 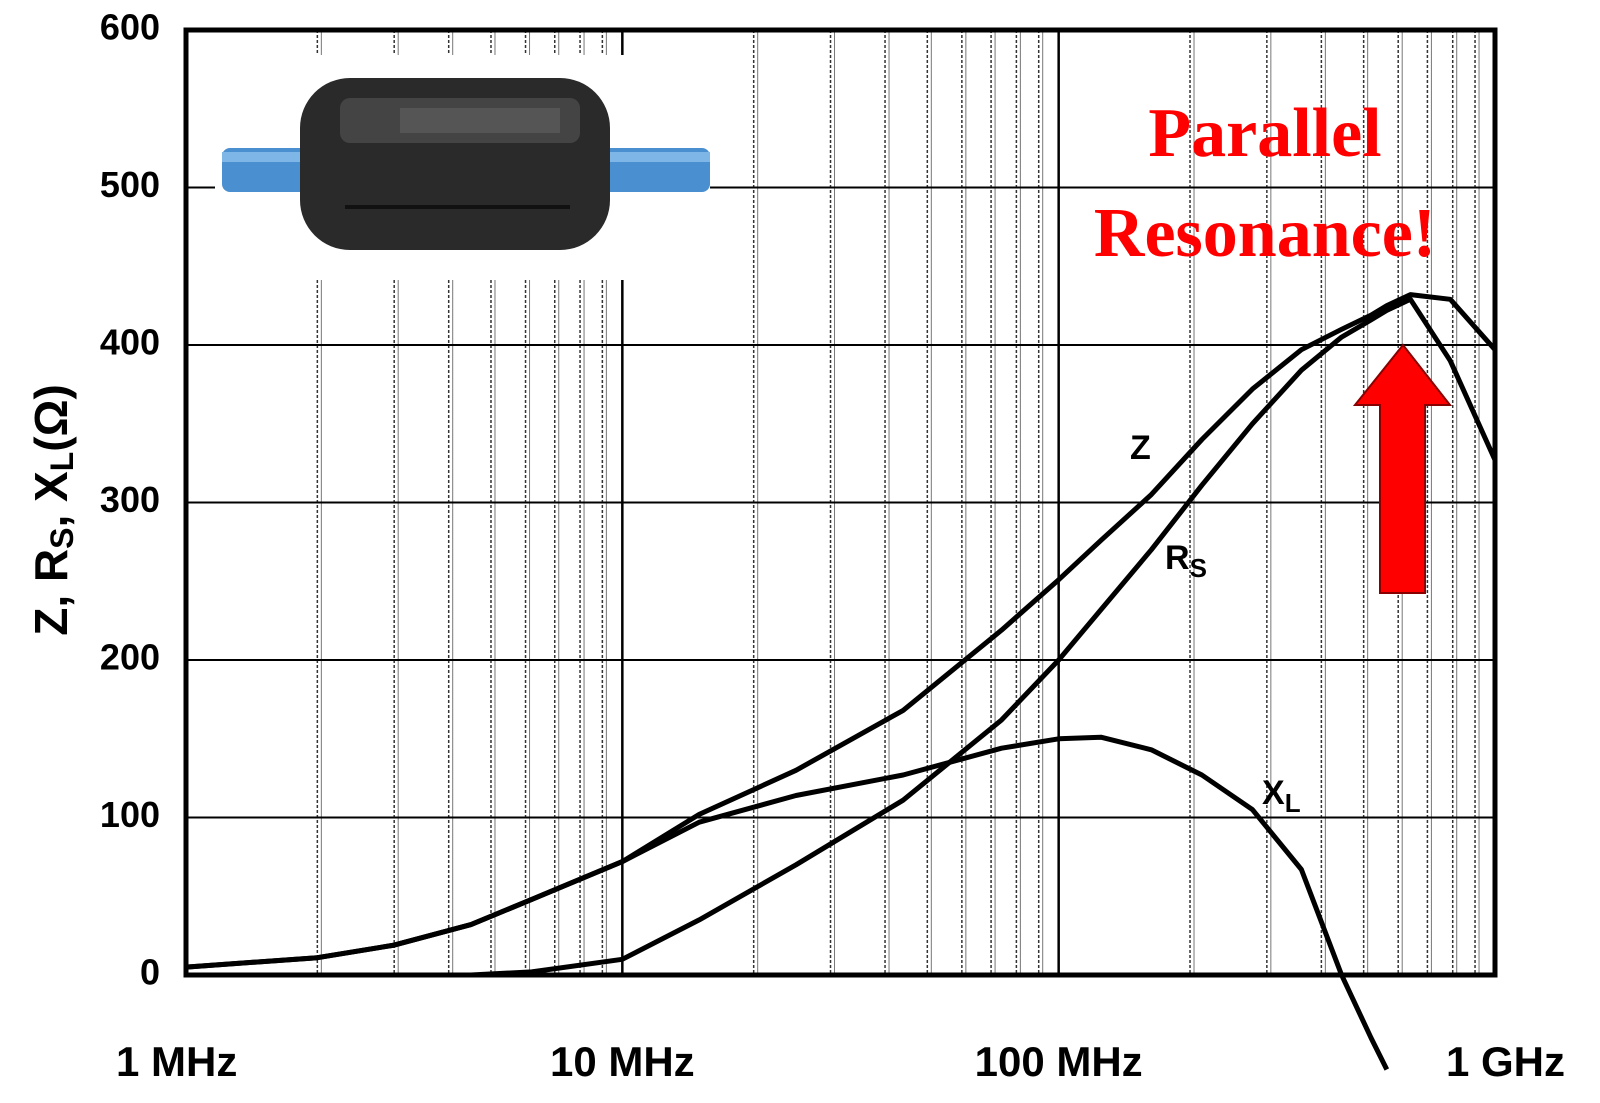 I want to click on curve-label: XL, so click(x=1281, y=796).